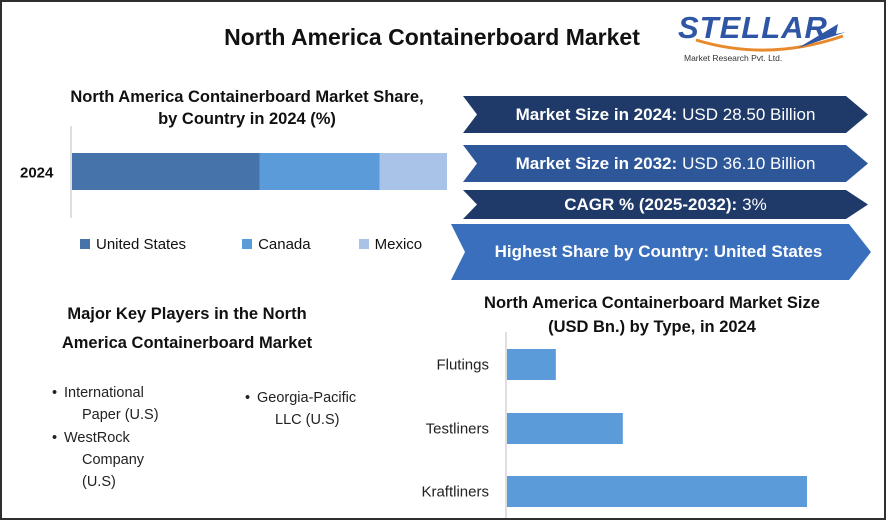 The width and height of the screenshot is (886, 520). Describe the element at coordinates (565, 428) in the screenshot. I see `type-bar-testliners` at that location.